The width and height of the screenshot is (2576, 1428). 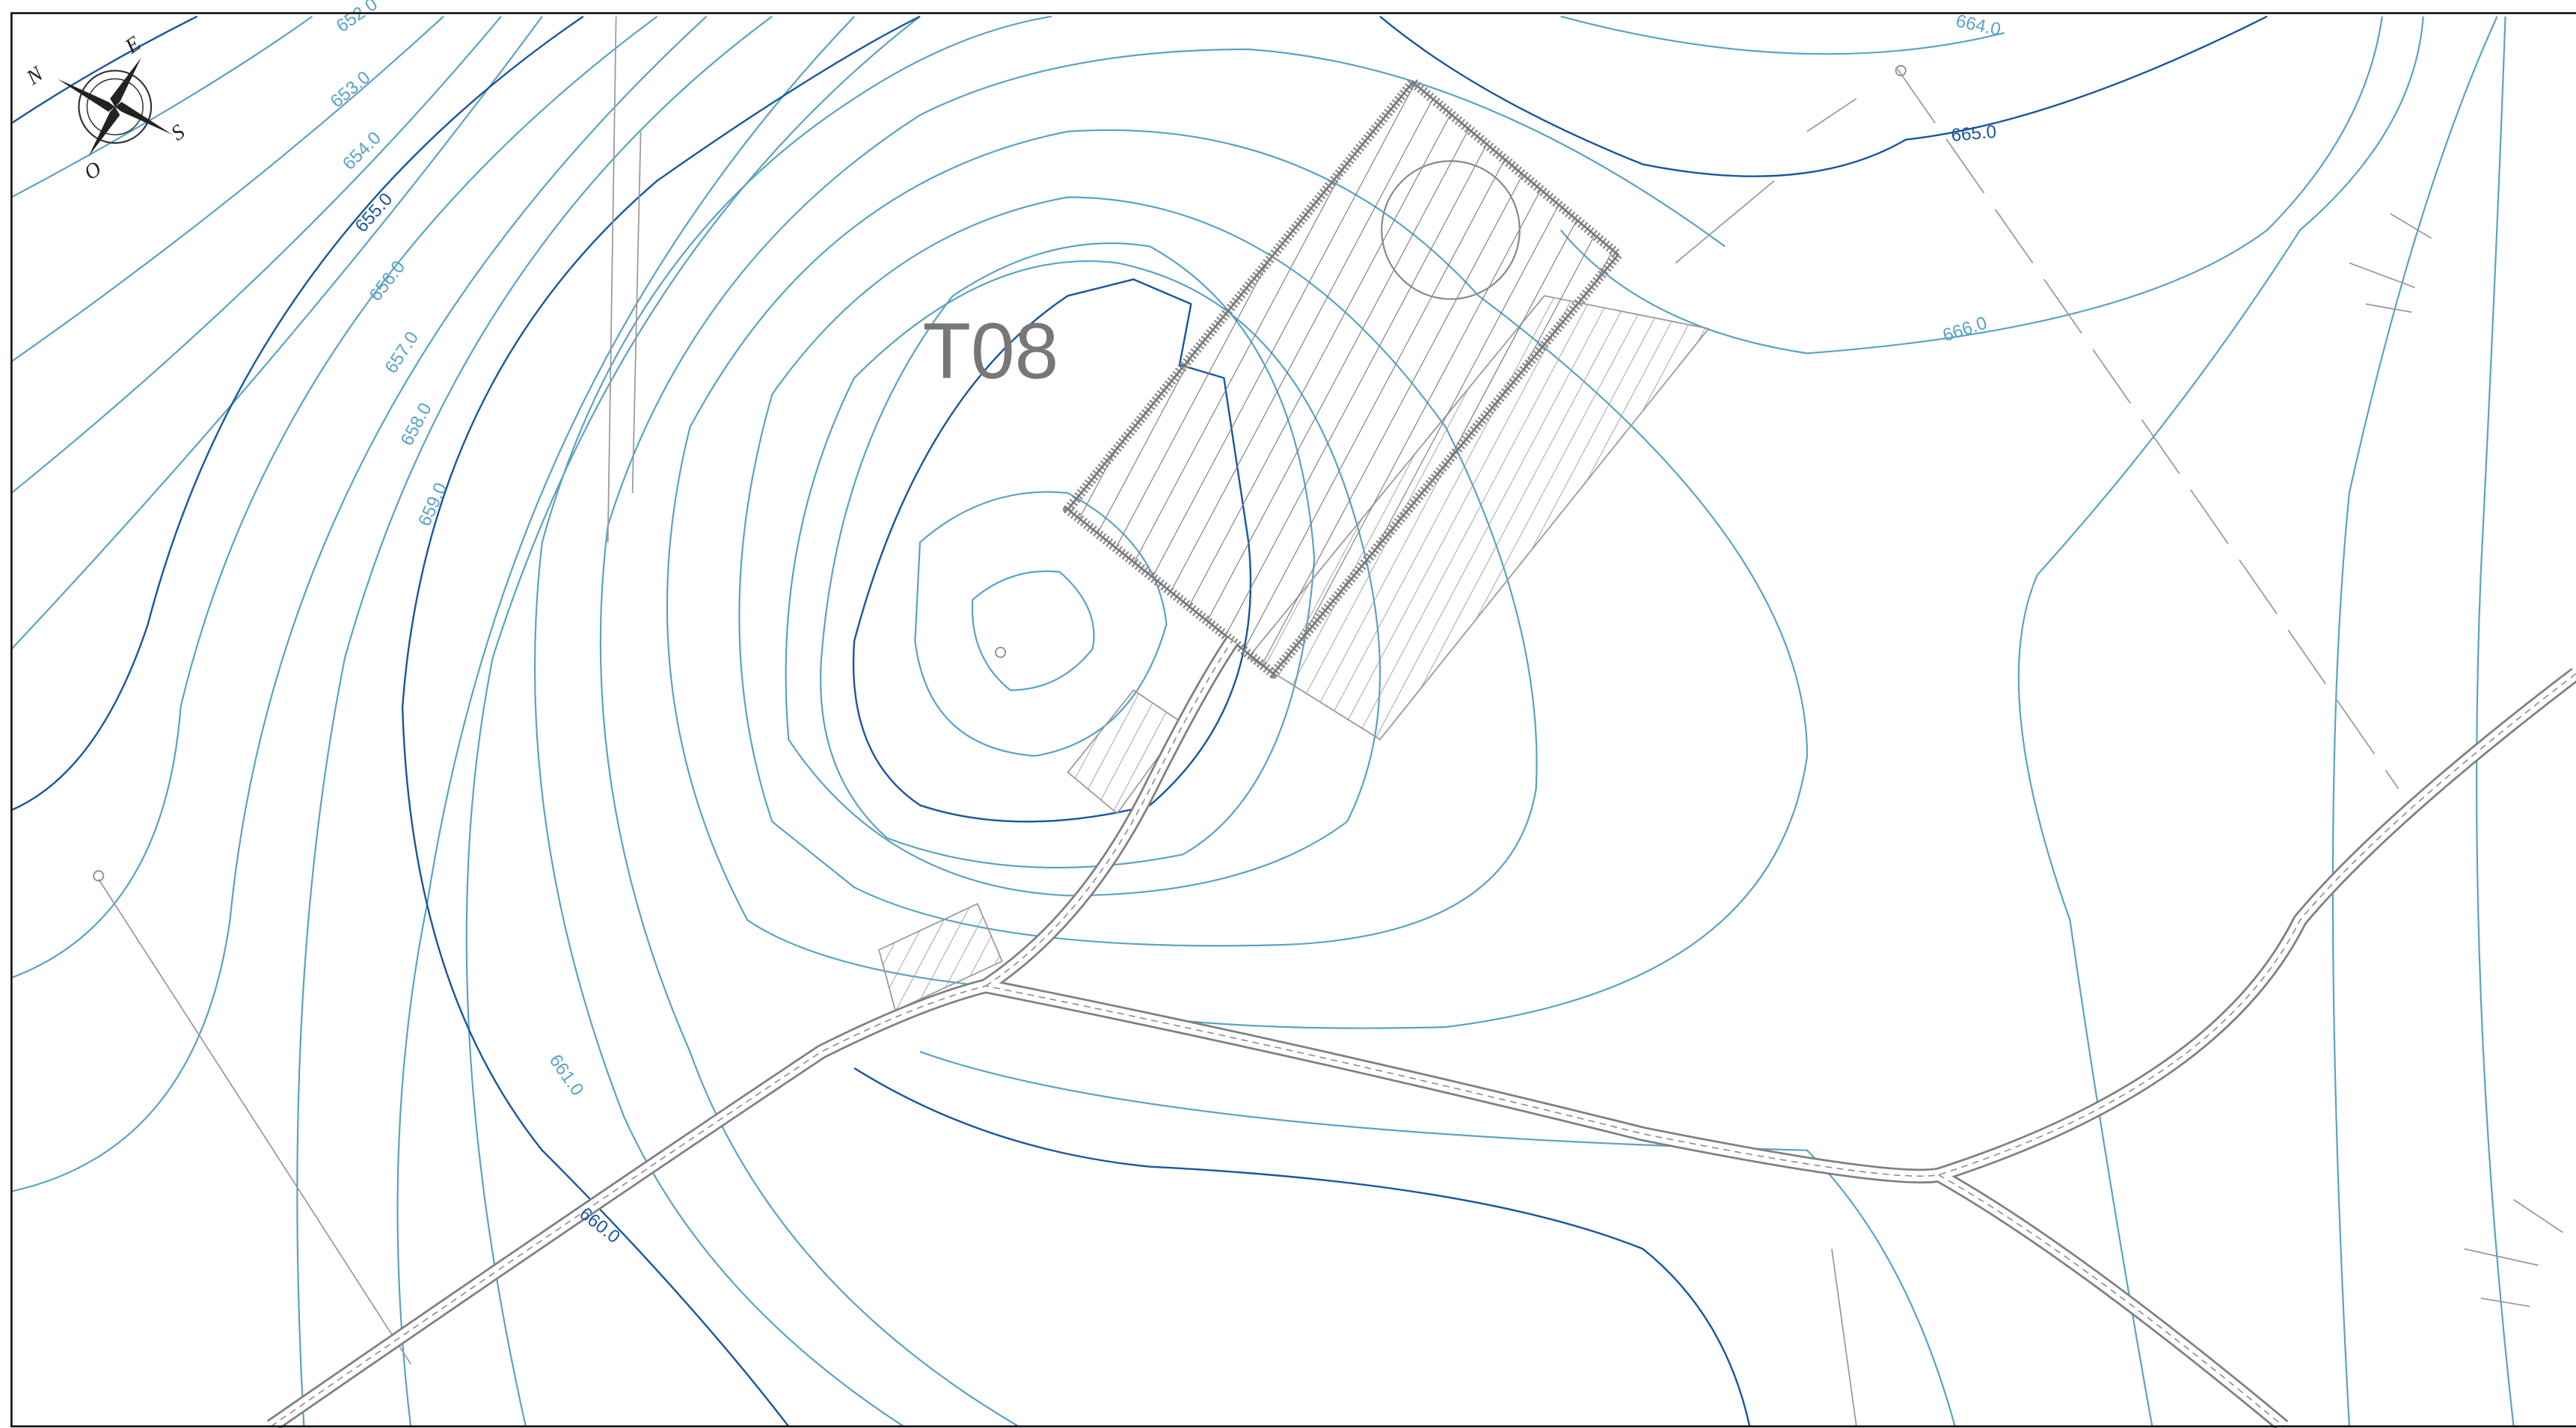 What do you see at coordinates (991, 351) in the screenshot?
I see `turbine-label: T08` at bounding box center [991, 351].